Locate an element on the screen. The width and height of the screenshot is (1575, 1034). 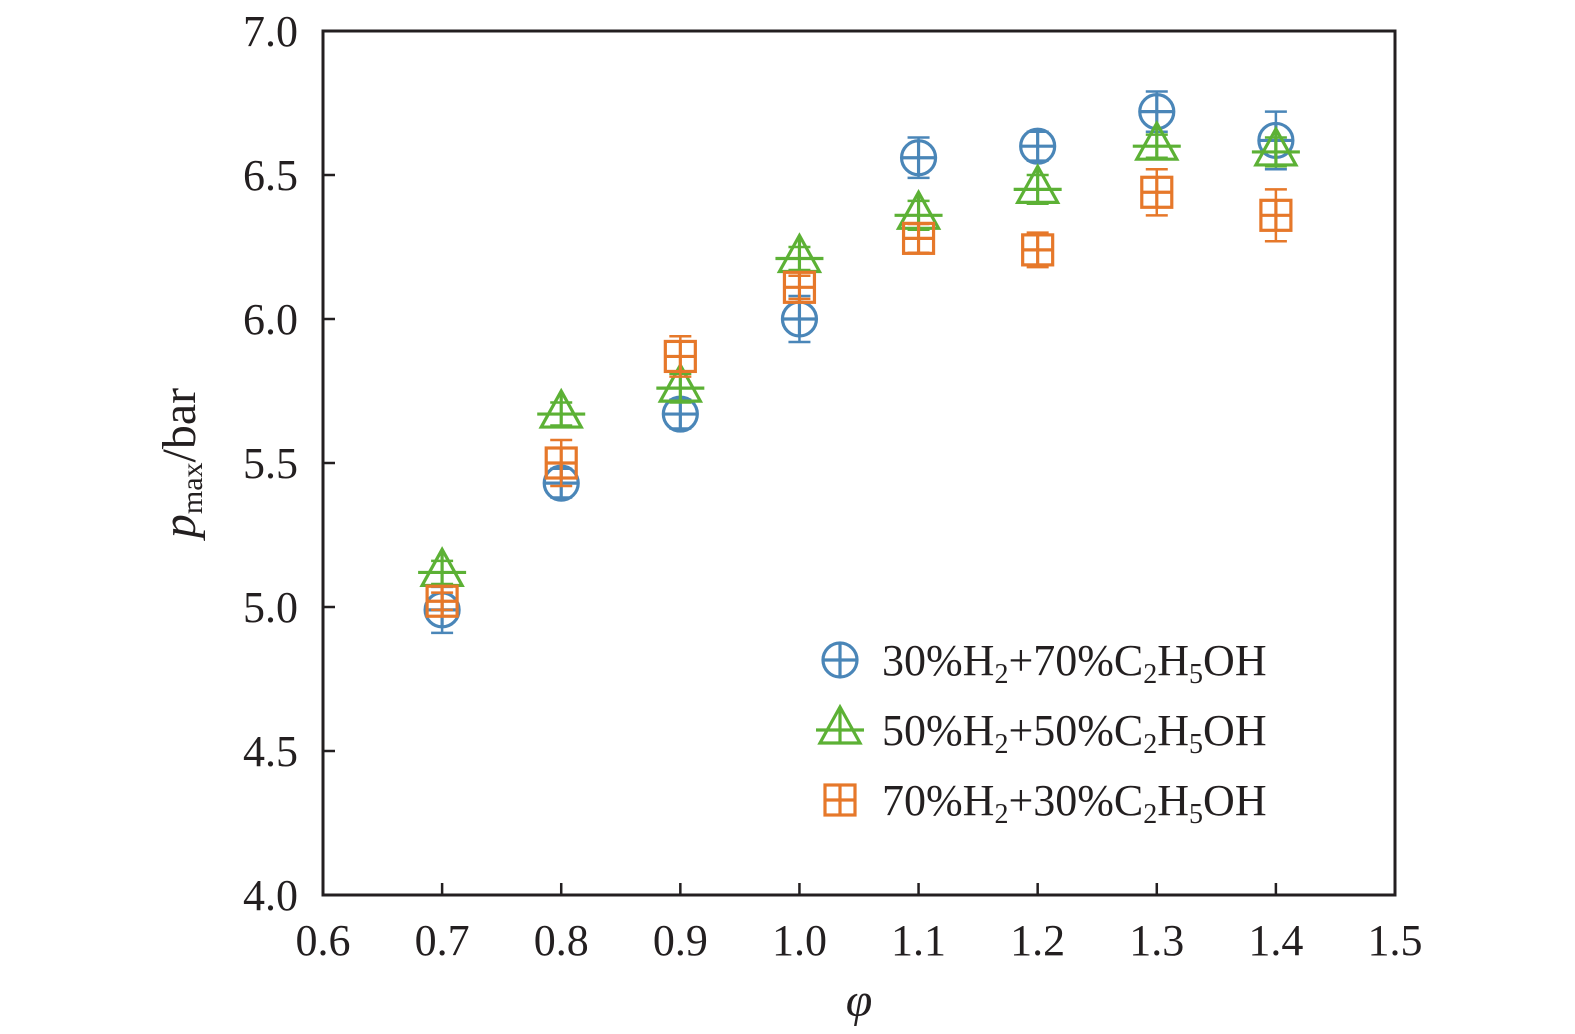
y-tick-label: 4.0 is located at coordinates (270, 895).